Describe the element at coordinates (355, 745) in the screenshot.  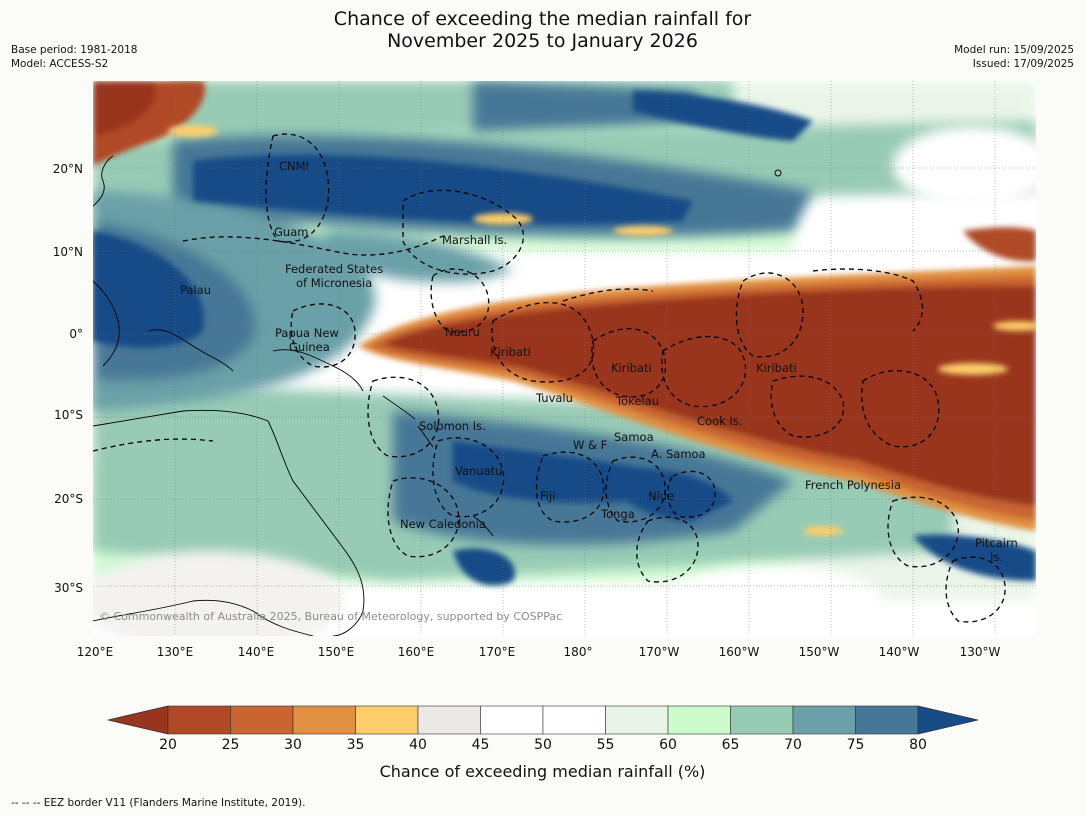
I see `colorbar-tick-label: 35` at that location.